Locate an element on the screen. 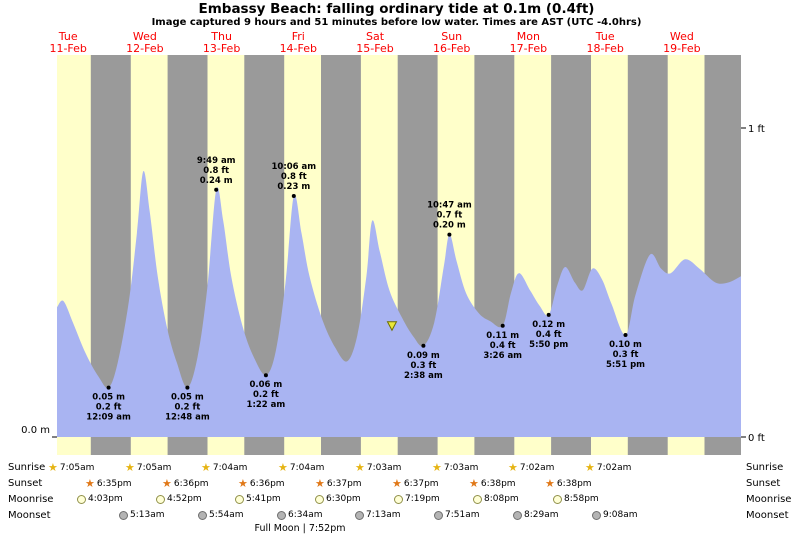  moonset-entry: 5:54am is located at coordinates (221, 515).